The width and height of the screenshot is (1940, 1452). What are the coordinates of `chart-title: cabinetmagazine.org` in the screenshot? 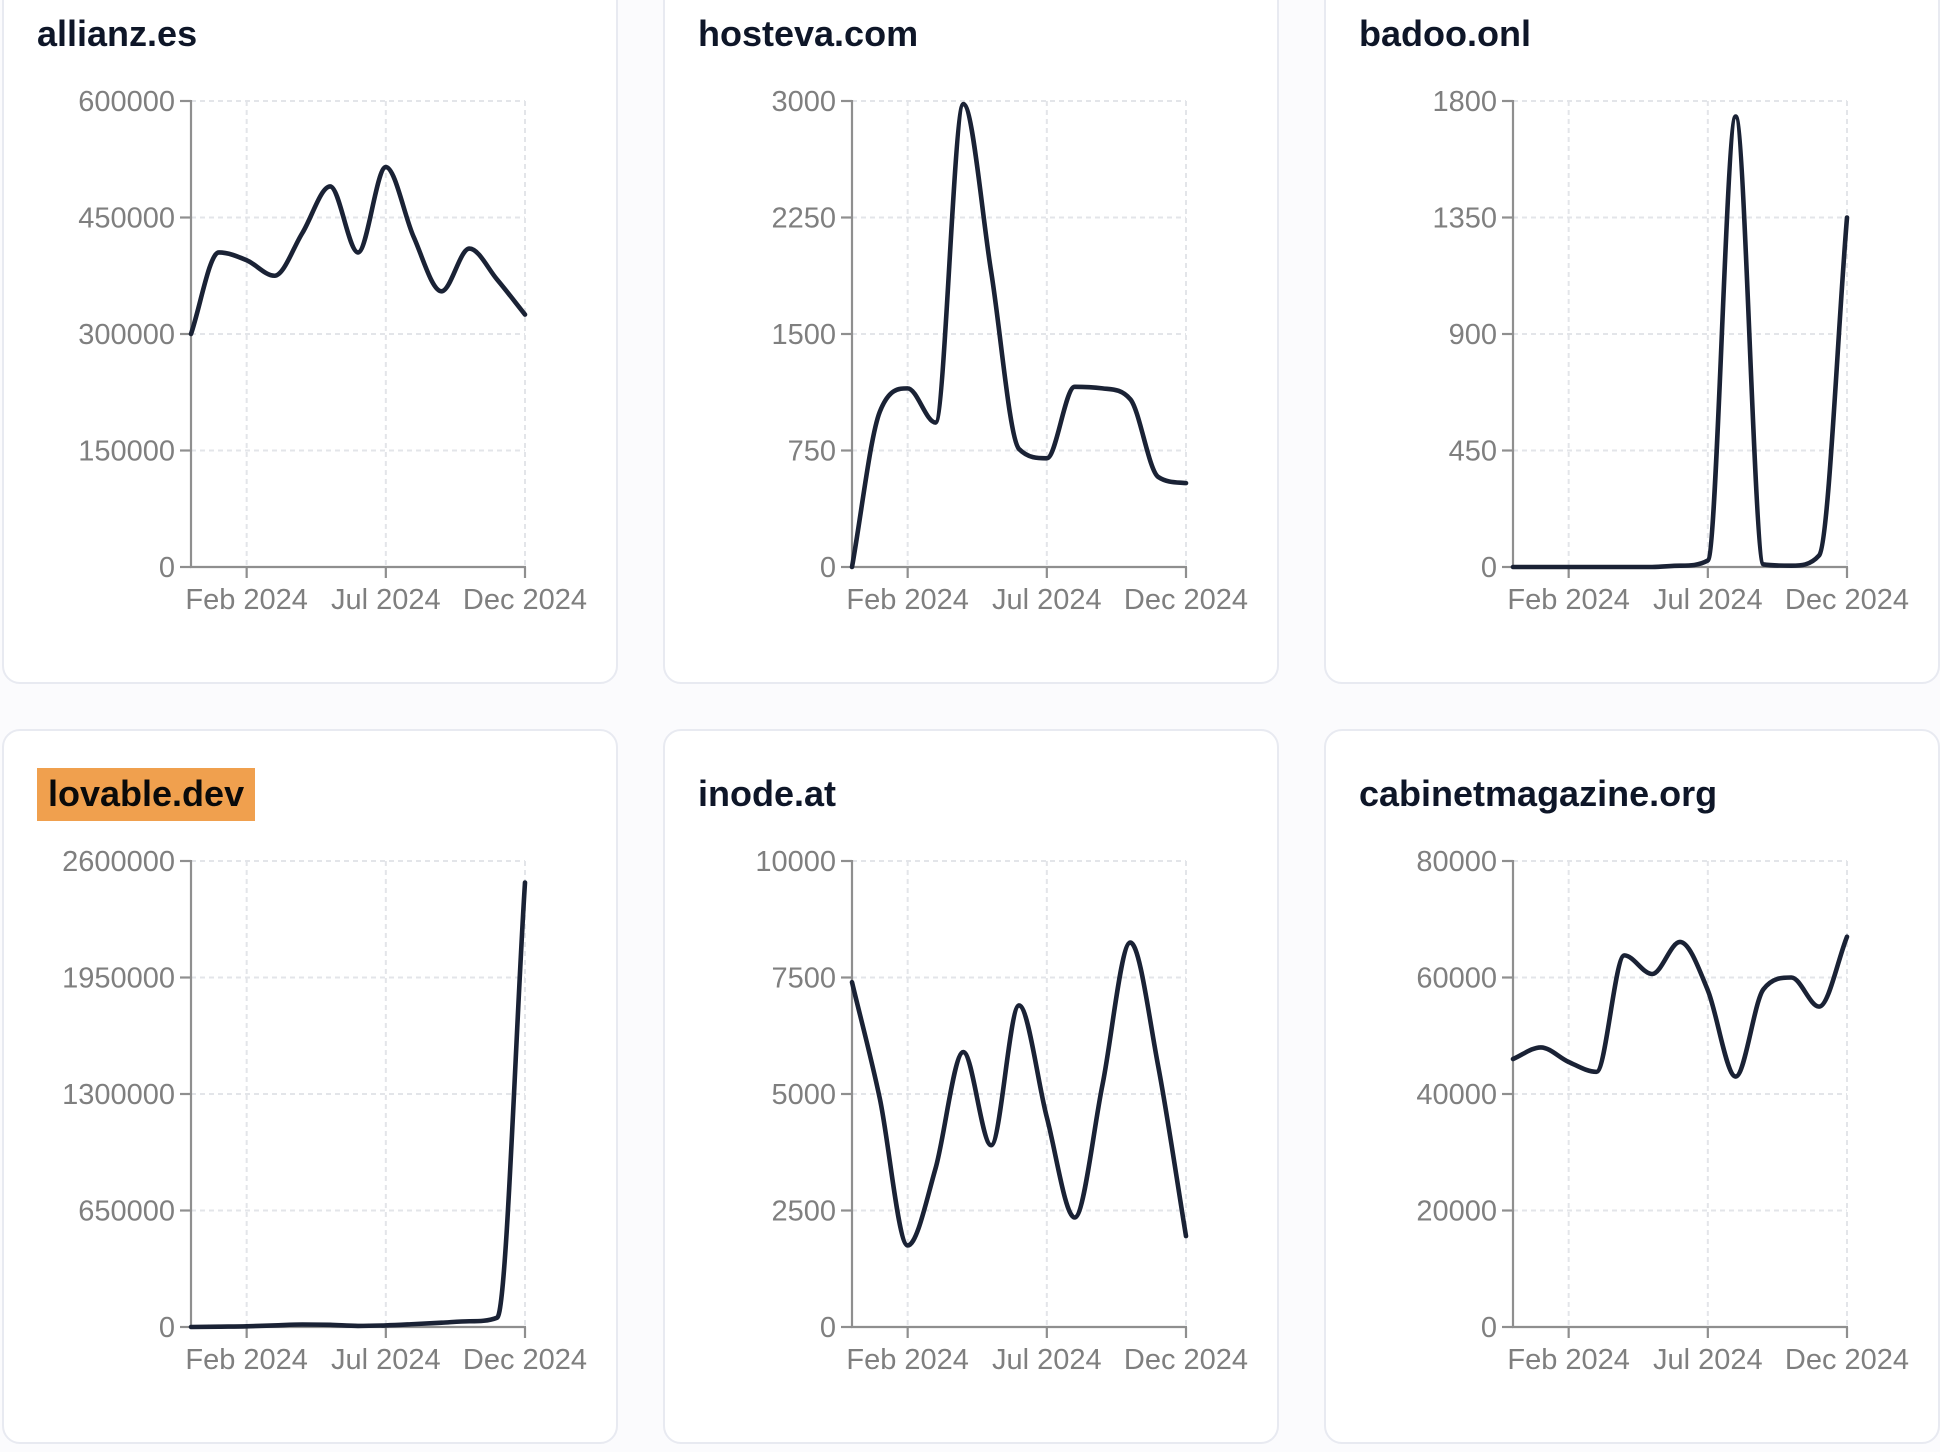 It's located at (1538, 794).